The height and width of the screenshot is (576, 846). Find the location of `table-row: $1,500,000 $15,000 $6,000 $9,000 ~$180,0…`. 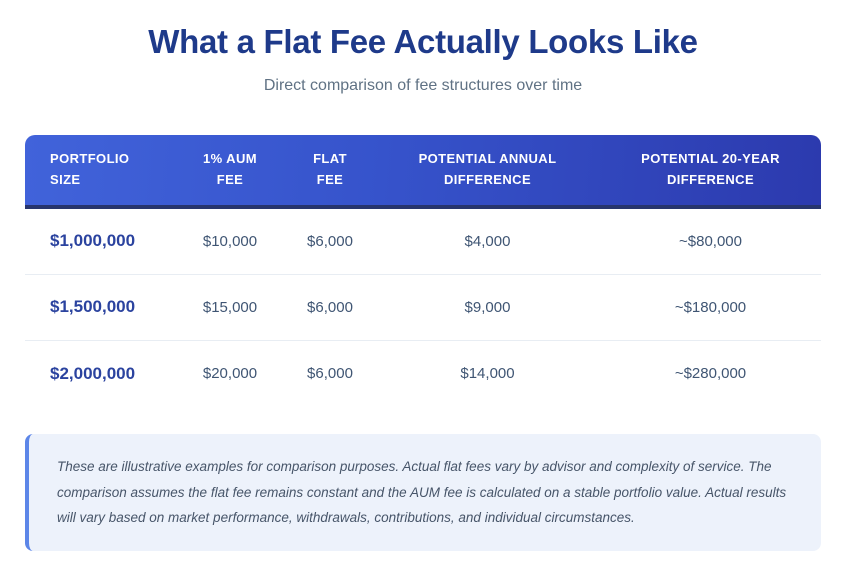

table-row: $1,500,000 $15,000 $6,000 $9,000 ~$180,0… is located at coordinates (423, 307).